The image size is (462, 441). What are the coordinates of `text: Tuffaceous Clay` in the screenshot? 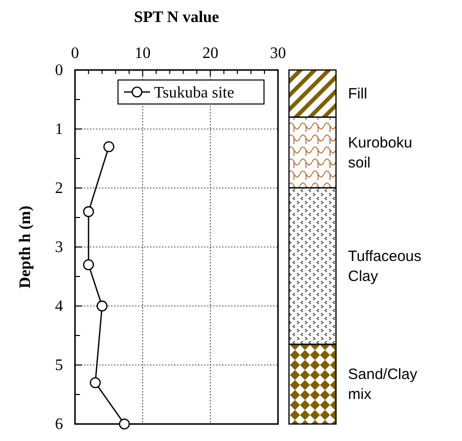 It's located at (385, 267).